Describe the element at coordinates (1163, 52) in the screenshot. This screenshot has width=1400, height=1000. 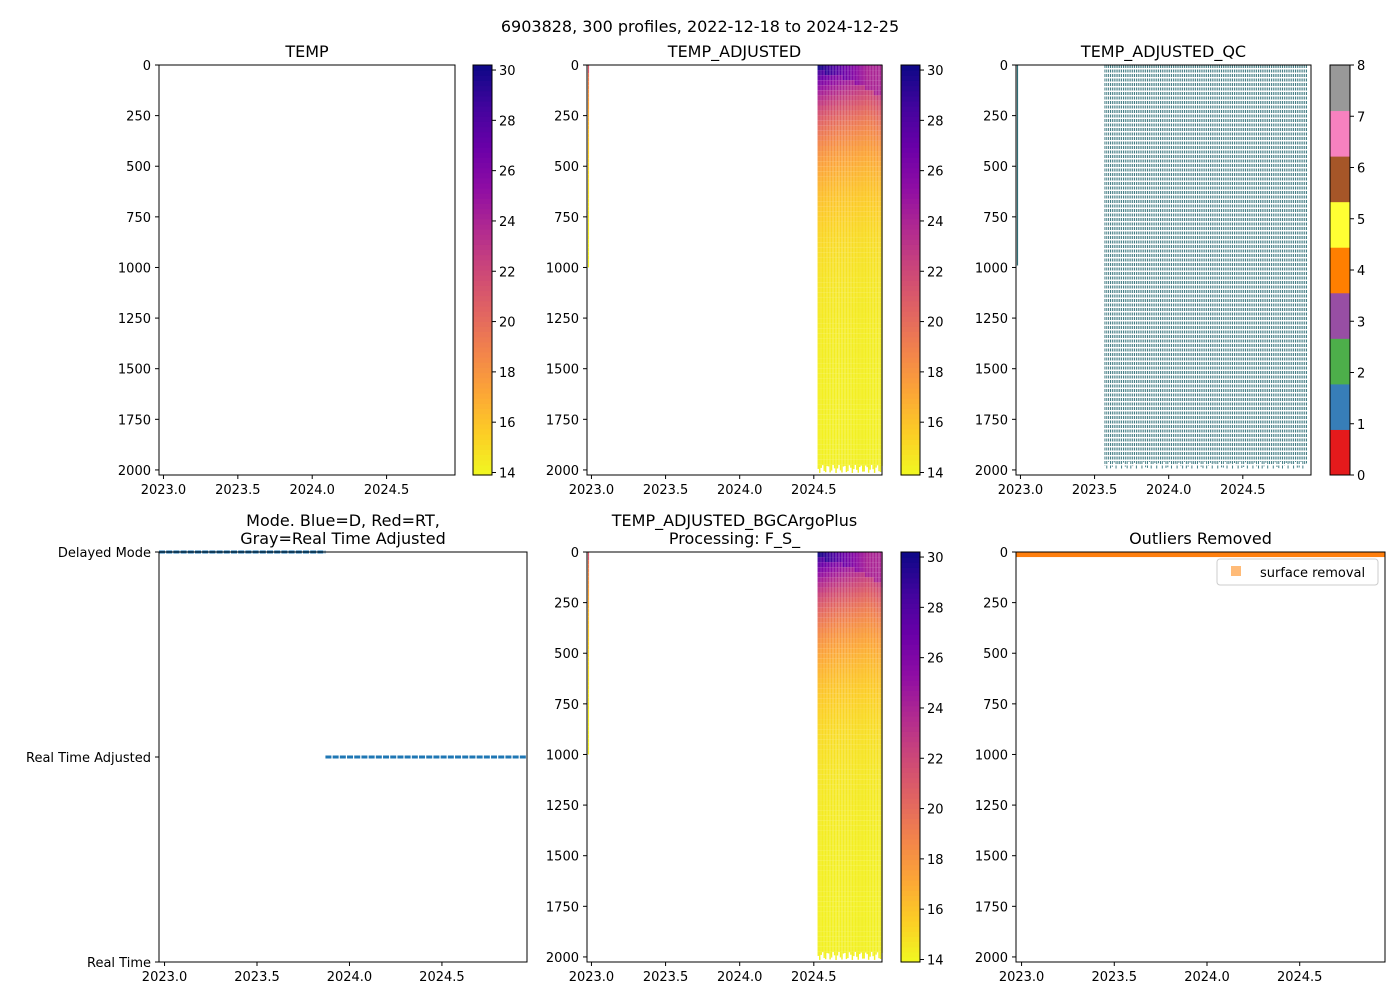
I see `panel-title: TEMP_ADJUSTED_QC` at that location.